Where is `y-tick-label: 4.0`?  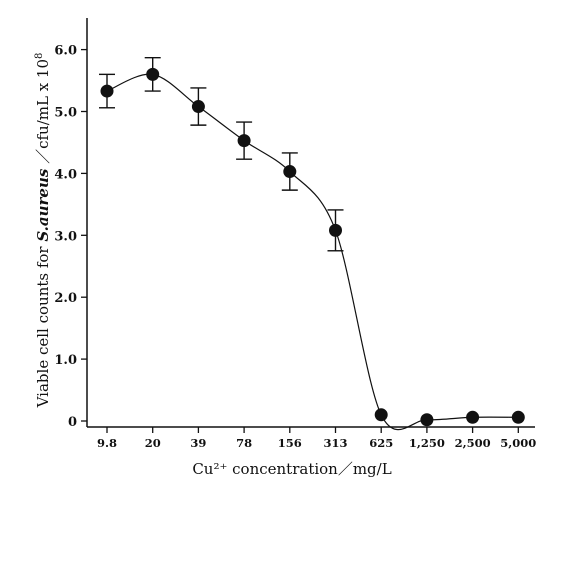
y-tick-label: 4.0 is located at coordinates (65, 174).